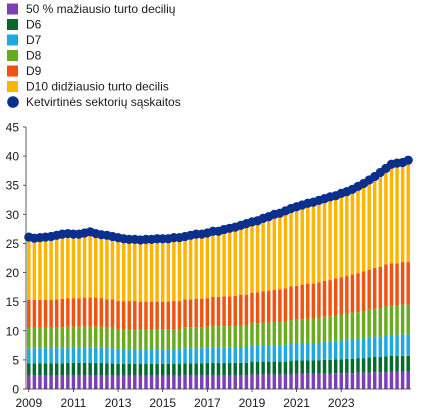  I want to click on x-tick-label: 2009, so click(28, 403).